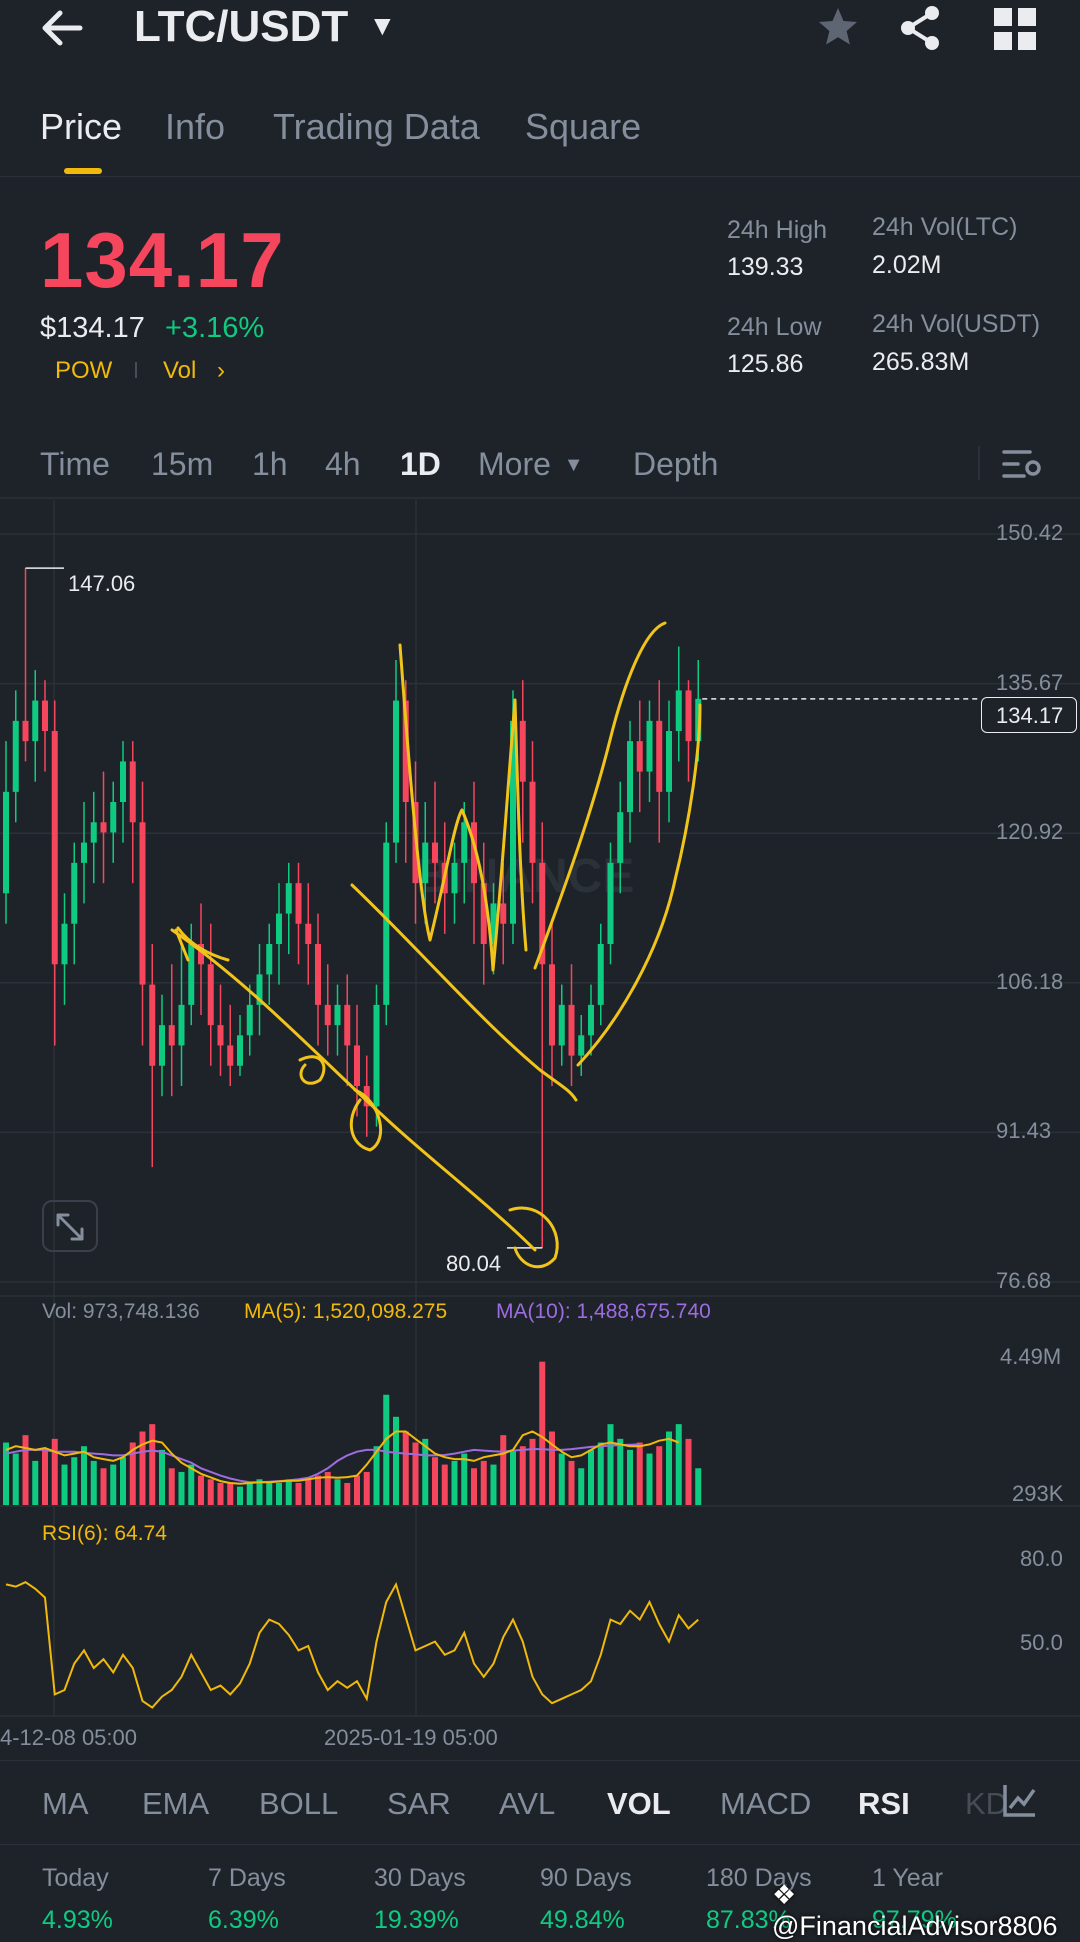 This screenshot has height=1942, width=1080. Describe the element at coordinates (527, 1803) in the screenshot. I see `ind-avl: AVL` at that location.